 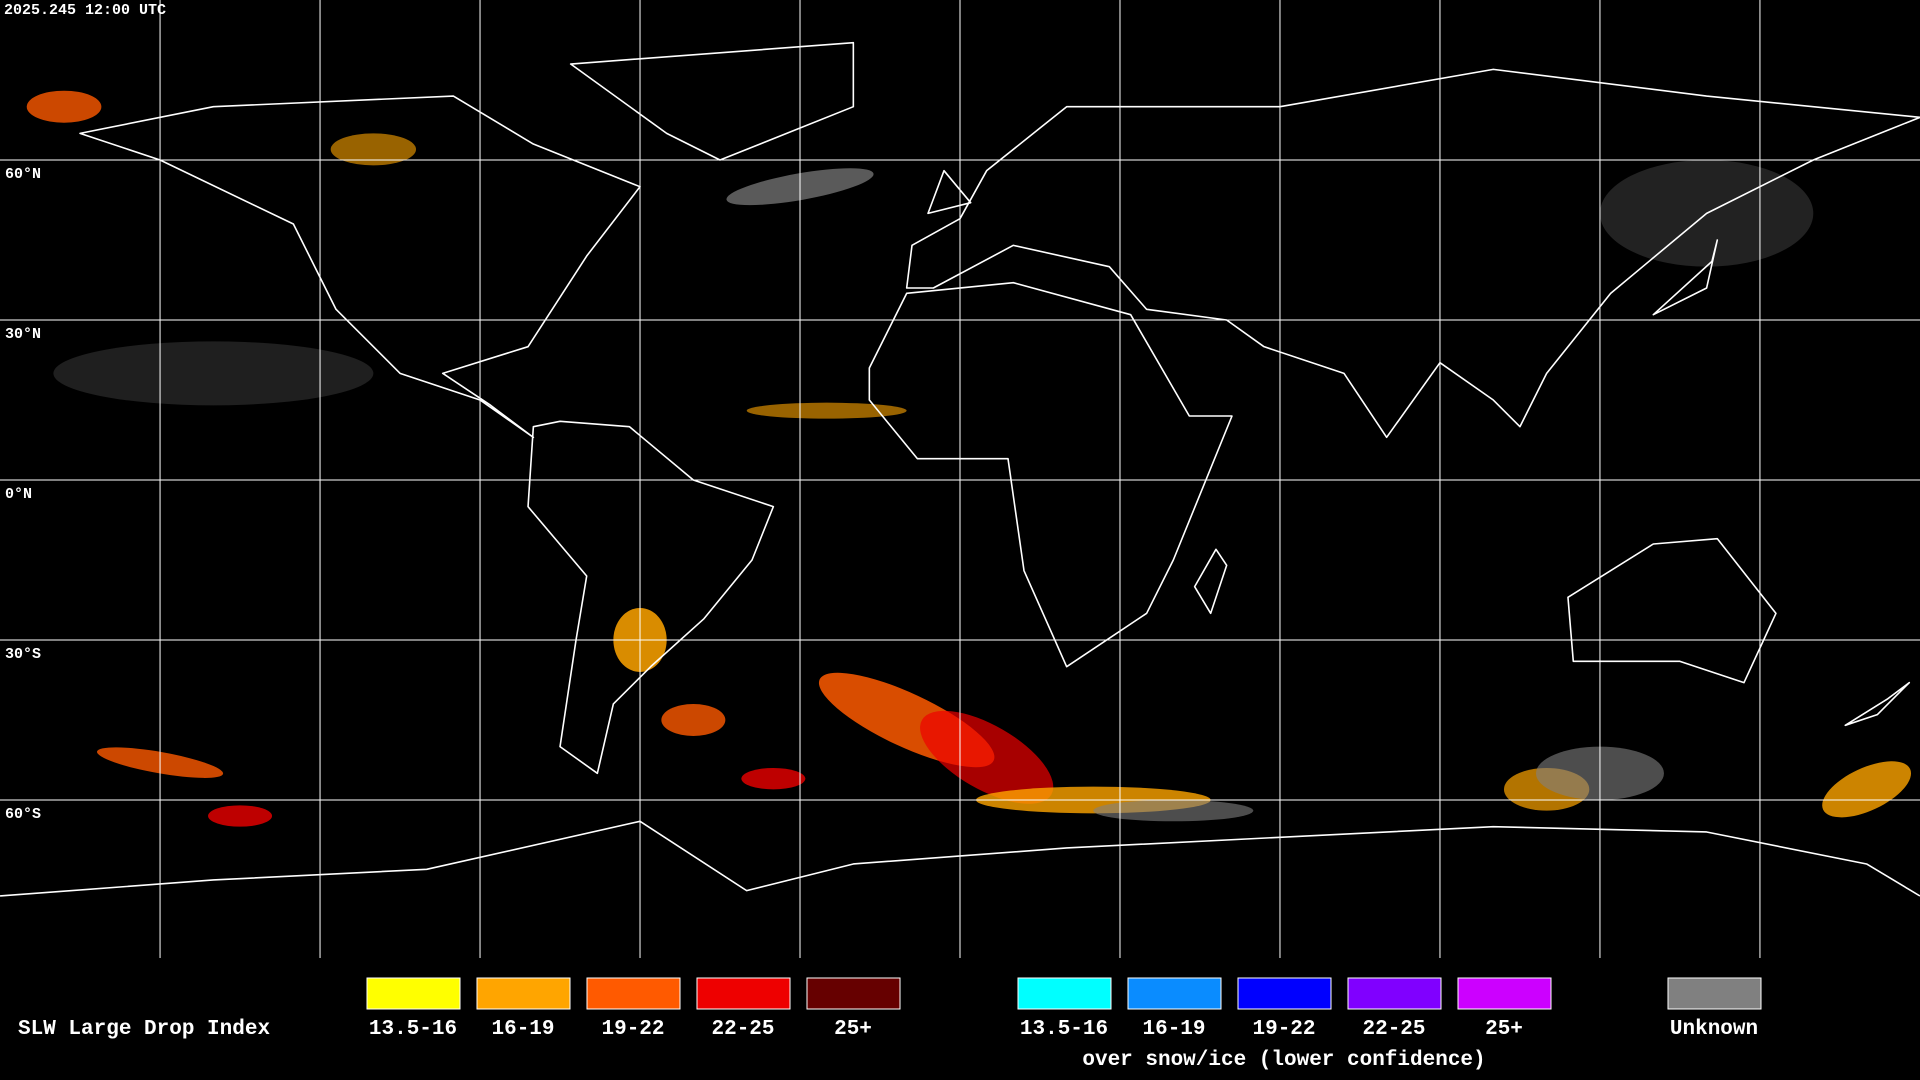 I want to click on latitude-label: 30°S, so click(x=23, y=654).